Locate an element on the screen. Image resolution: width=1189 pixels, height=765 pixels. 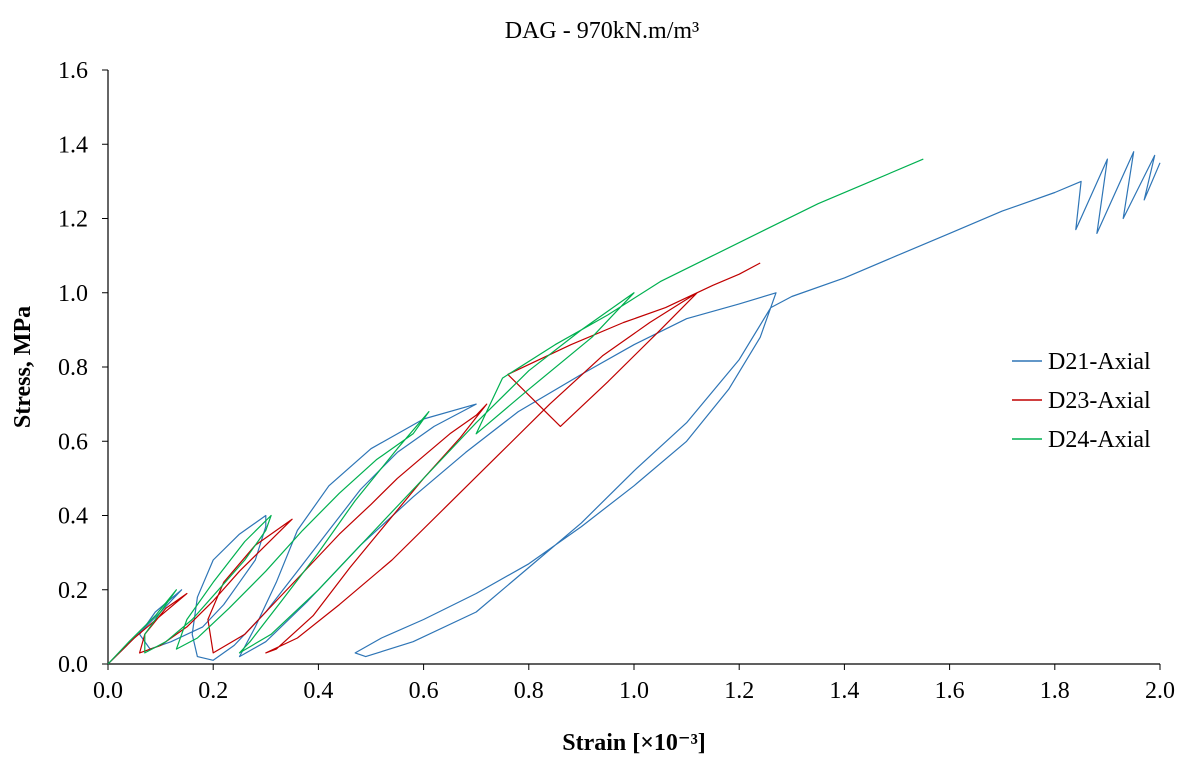
x-tick-label: 1.4 is located at coordinates (844, 691).